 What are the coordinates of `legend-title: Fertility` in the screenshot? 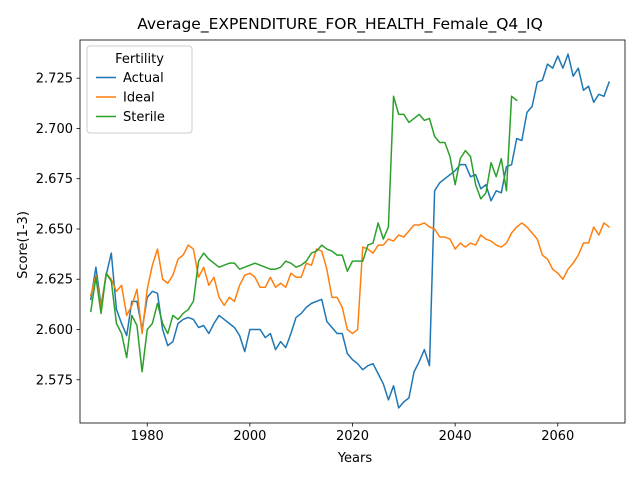 It's located at (139, 59).